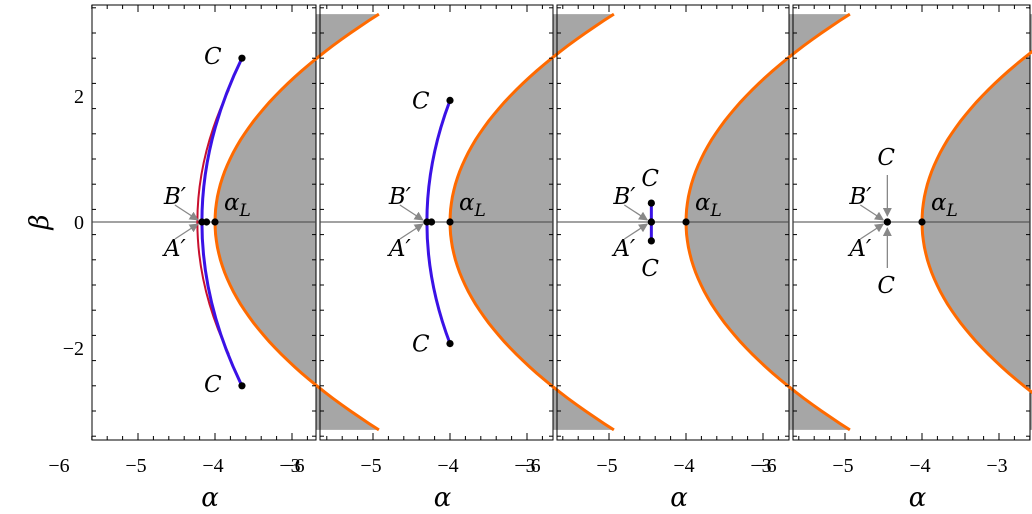  I want to click on y-tick-label: 2, so click(79, 97).